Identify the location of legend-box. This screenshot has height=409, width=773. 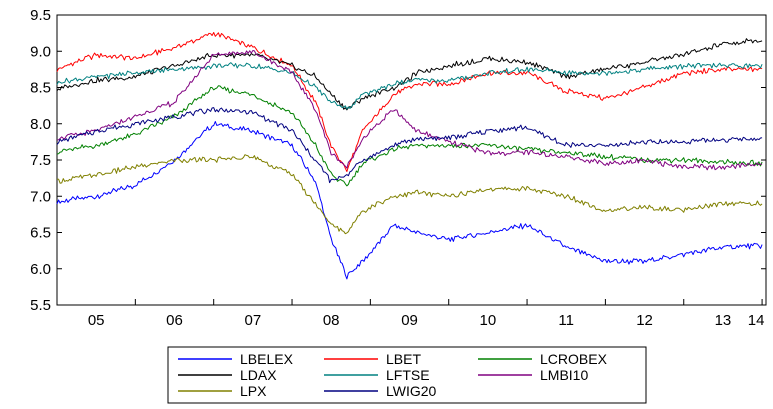
(407, 375).